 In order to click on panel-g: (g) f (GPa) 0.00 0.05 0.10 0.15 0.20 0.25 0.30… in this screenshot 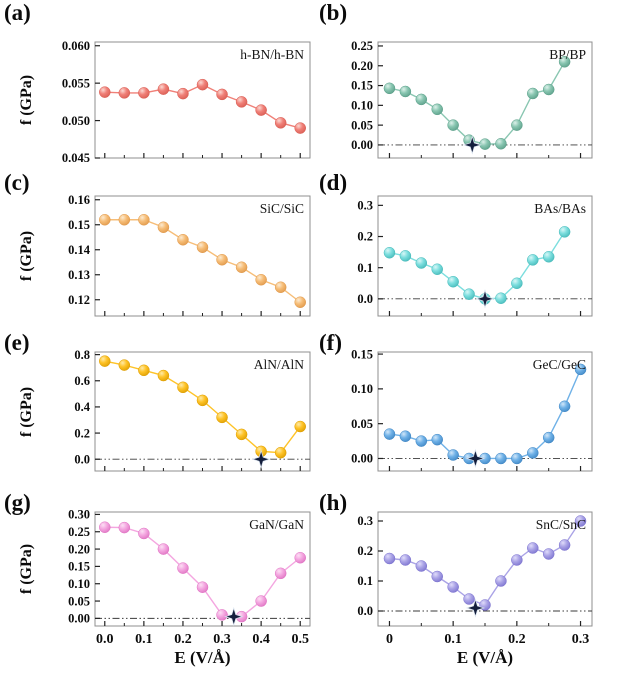, I will do `click(157, 585)`.